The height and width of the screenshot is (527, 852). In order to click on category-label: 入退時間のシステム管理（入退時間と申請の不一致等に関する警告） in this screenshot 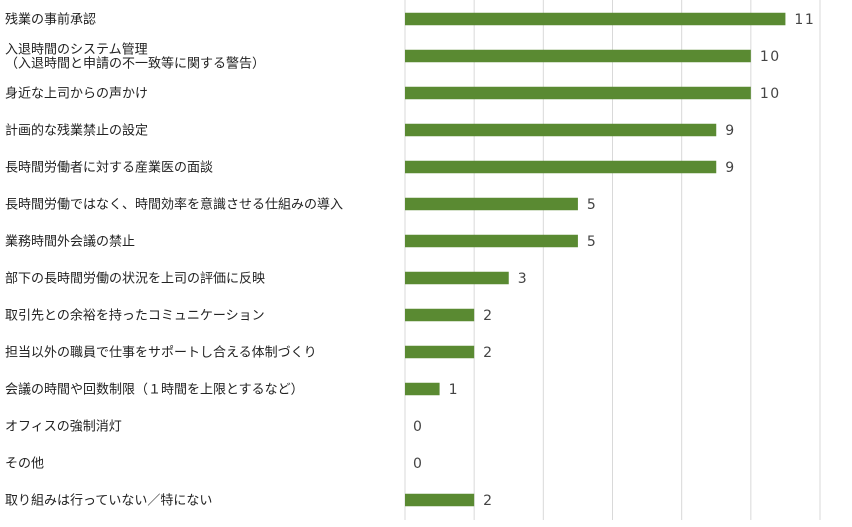, I will do `click(135, 57)`.